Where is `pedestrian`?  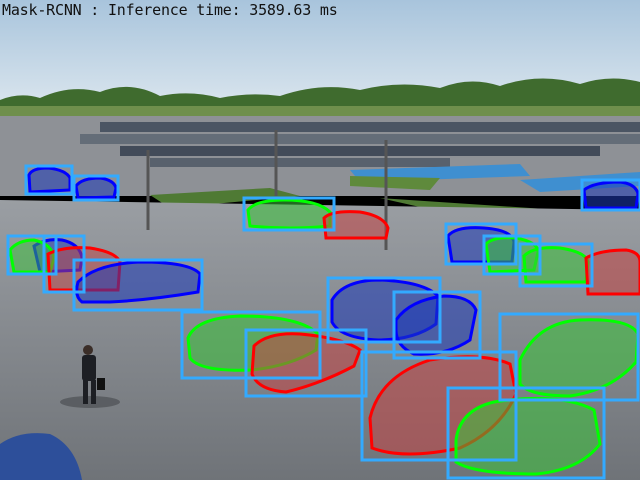
pedestrian is located at coordinates (90, 376).